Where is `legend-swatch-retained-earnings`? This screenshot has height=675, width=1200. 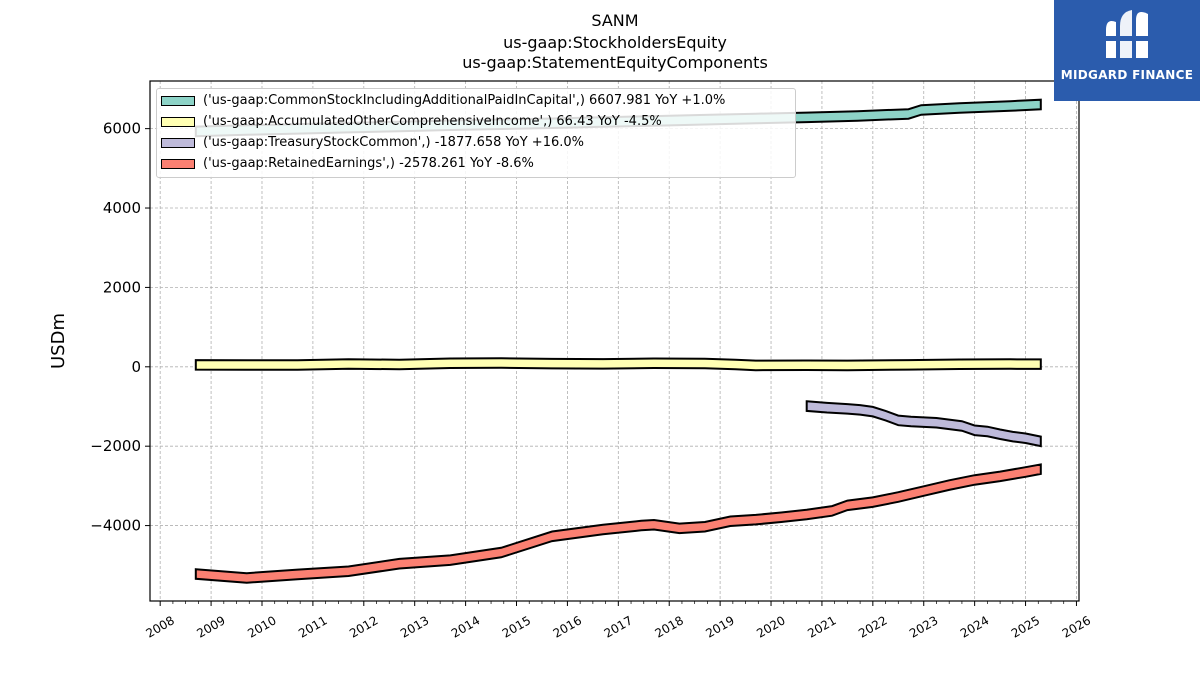 legend-swatch-retained-earnings is located at coordinates (178, 164).